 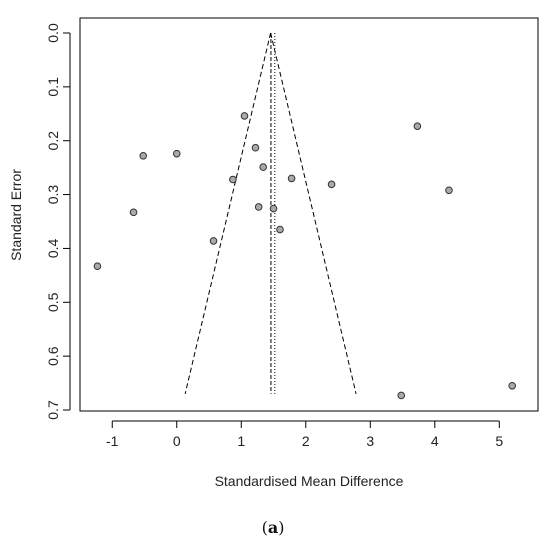 I want to click on x-tick-label: 5, so click(x=499, y=441).